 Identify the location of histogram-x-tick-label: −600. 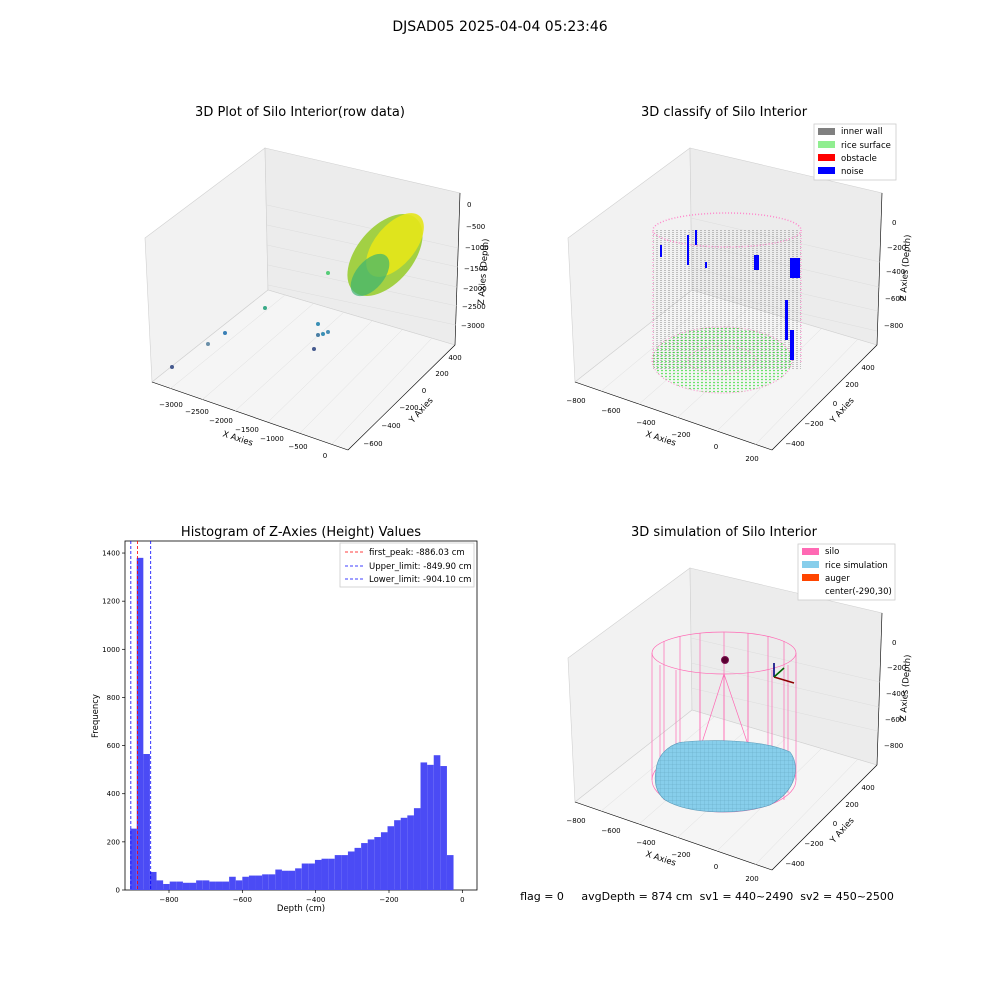
(242, 900).